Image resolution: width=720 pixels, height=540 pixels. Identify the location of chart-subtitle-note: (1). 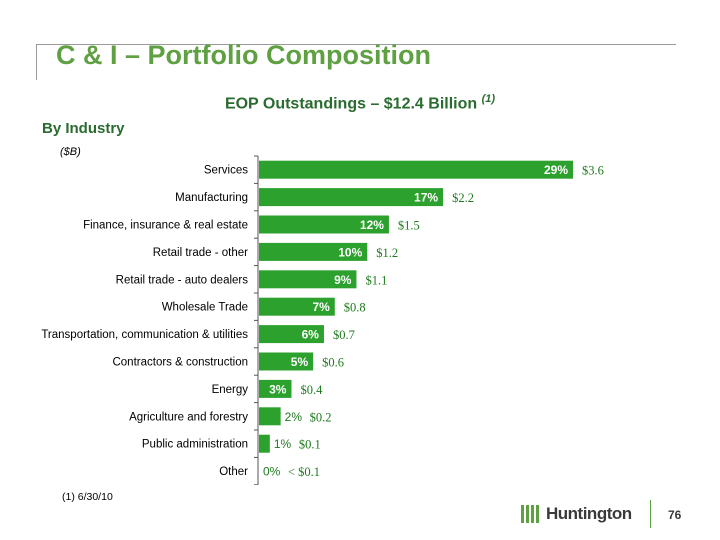
(488, 99).